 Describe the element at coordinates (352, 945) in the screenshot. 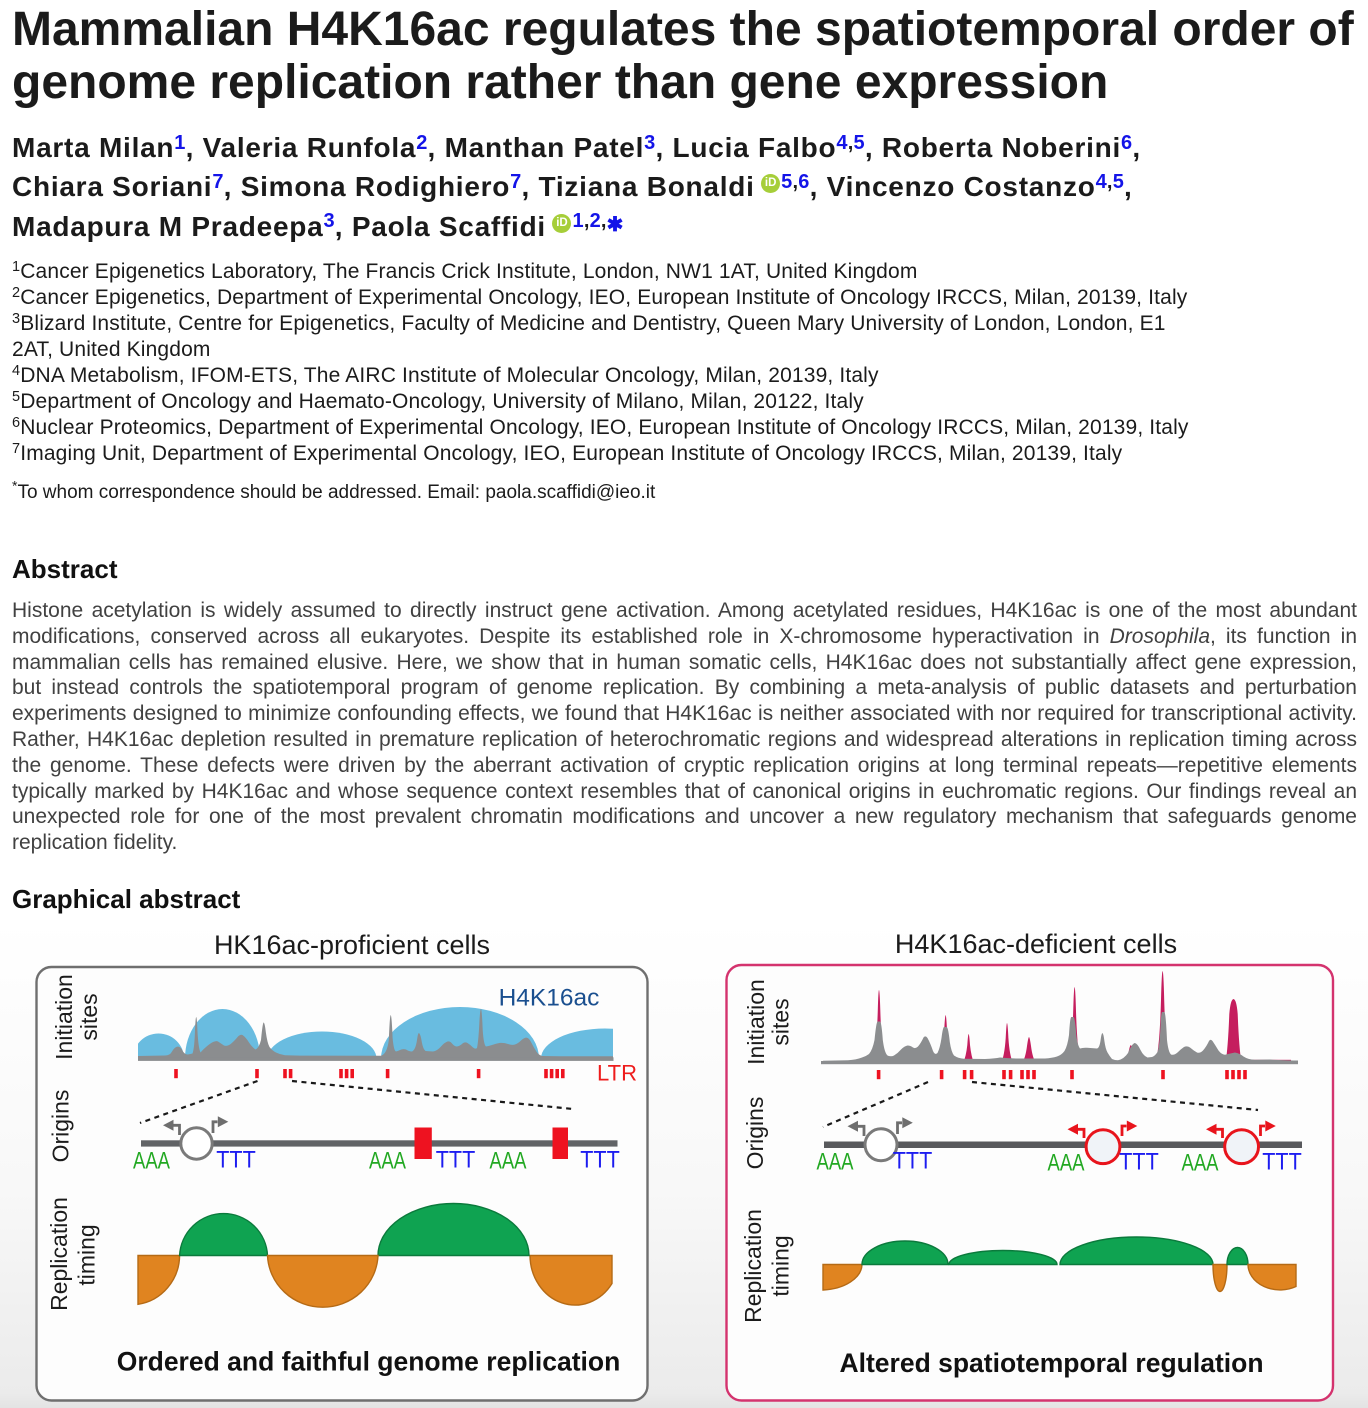

I see `svg-text: HK16ac-proficient cells` at that location.